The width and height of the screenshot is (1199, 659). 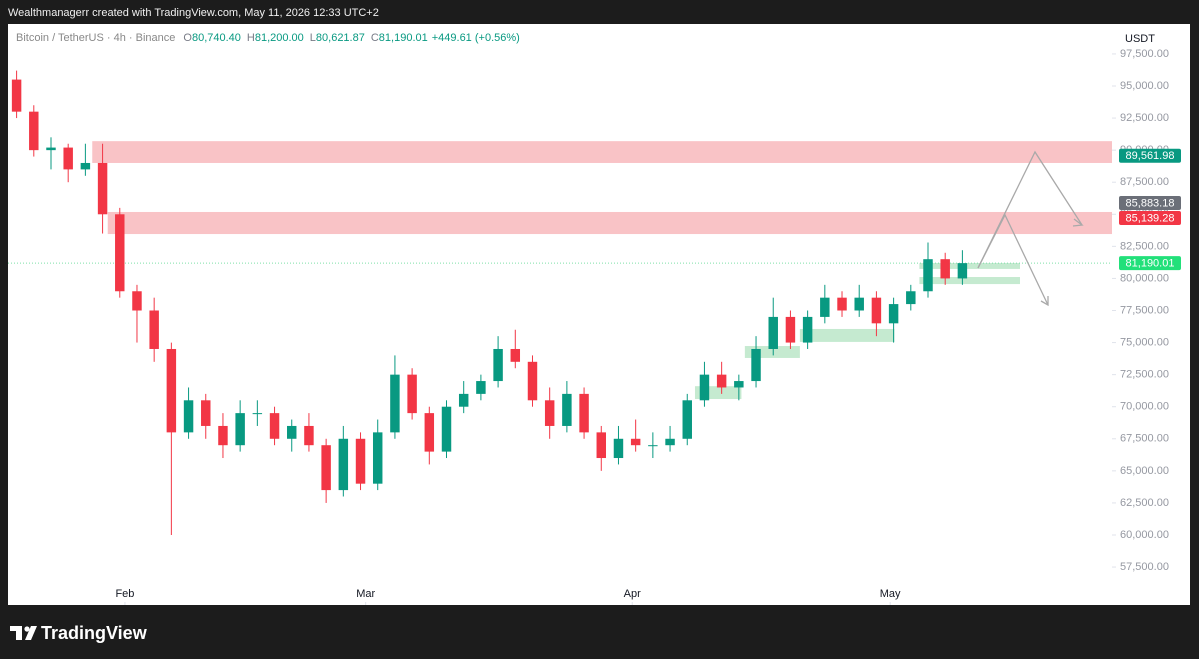 What do you see at coordinates (475, 38) in the screenshot?
I see `price-change: +449.61 (+0.56%)` at bounding box center [475, 38].